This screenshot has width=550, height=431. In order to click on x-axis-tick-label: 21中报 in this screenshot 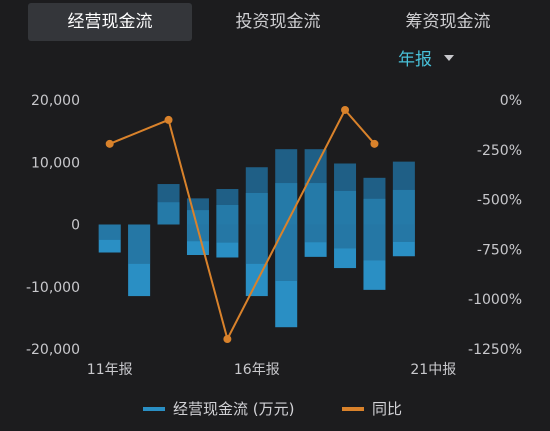, I will do `click(433, 370)`.